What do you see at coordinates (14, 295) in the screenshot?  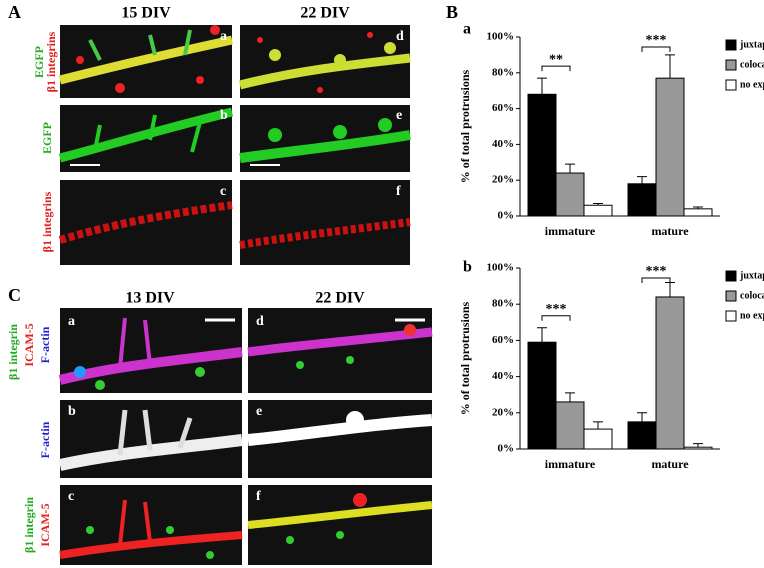 I see `panel-label: C` at bounding box center [14, 295].